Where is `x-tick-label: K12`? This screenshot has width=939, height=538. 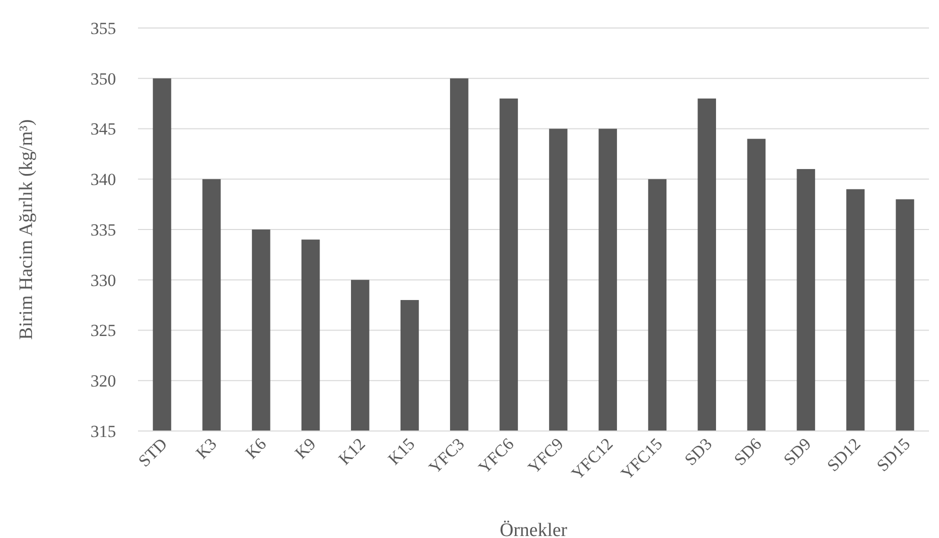 x-tick-label: K12 is located at coordinates (351, 451).